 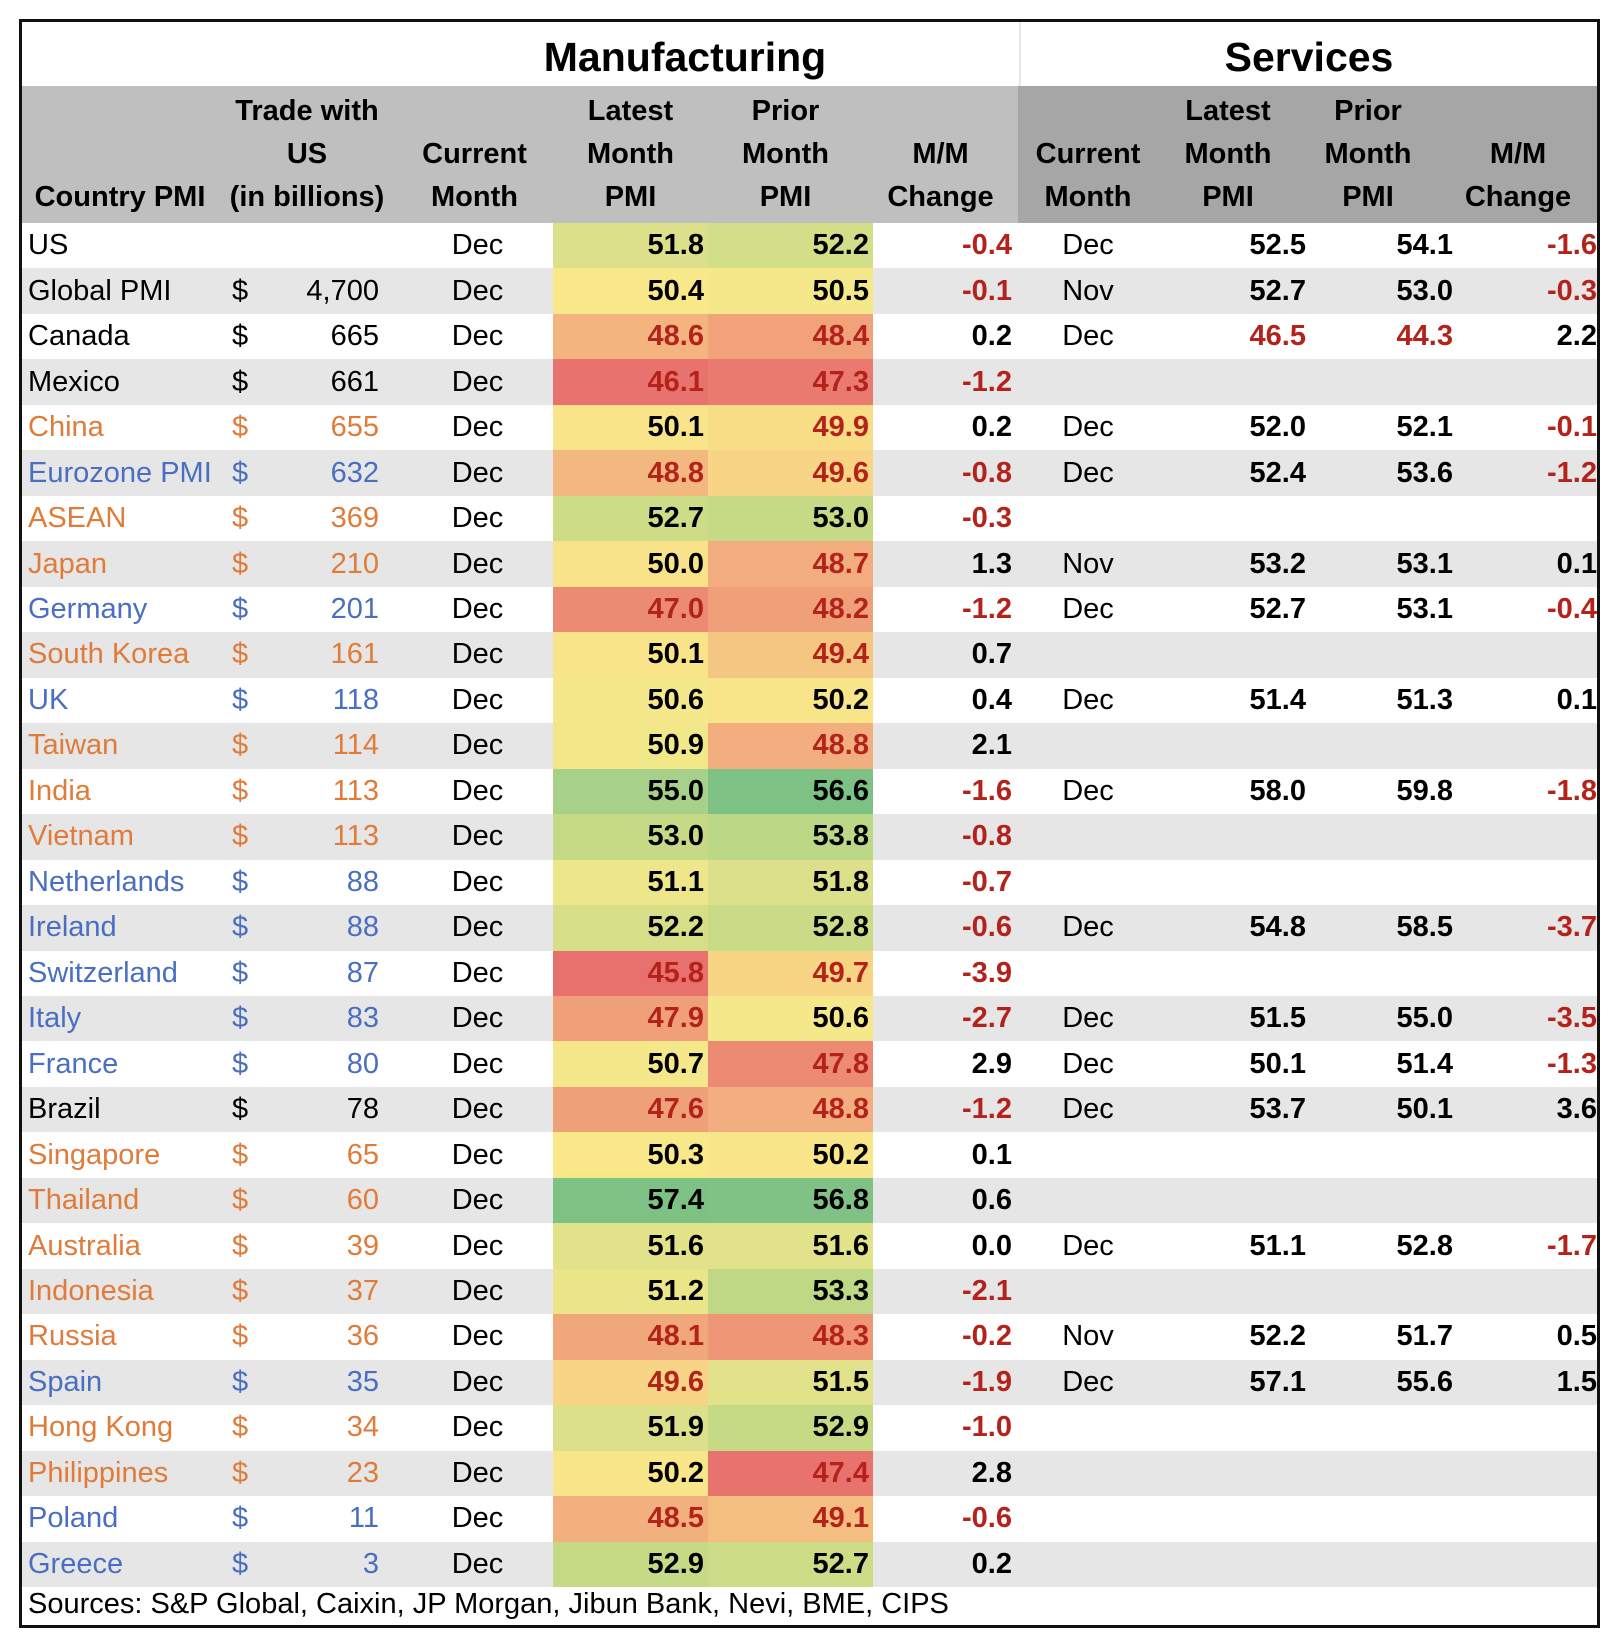 I want to click on country-name: Germany, so click(x=88, y=608).